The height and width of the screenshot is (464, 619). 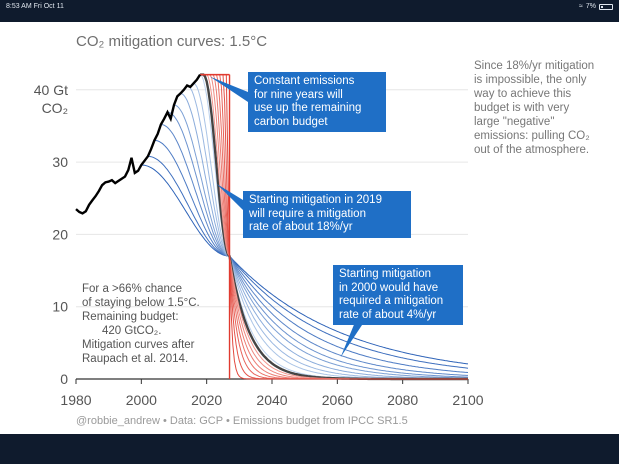 What do you see at coordinates (315, 200) in the screenshot?
I see `annotation-line: Starting mitigation in 2019` at bounding box center [315, 200].